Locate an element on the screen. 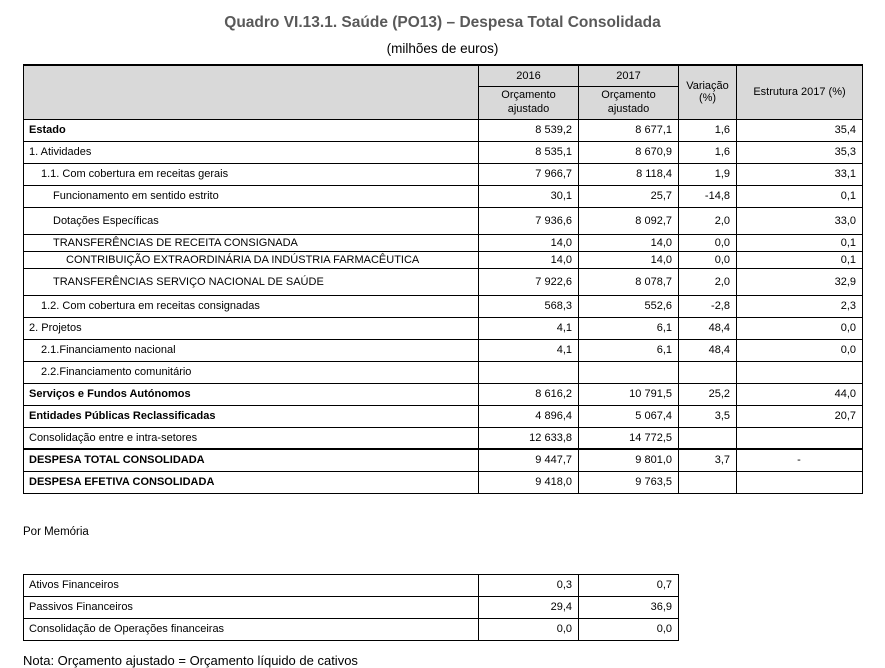 This screenshot has height=668, width=885. row-label: TRANSFERÊNCIAS DE RECEITA CONSIGNADA is located at coordinates (251, 242).